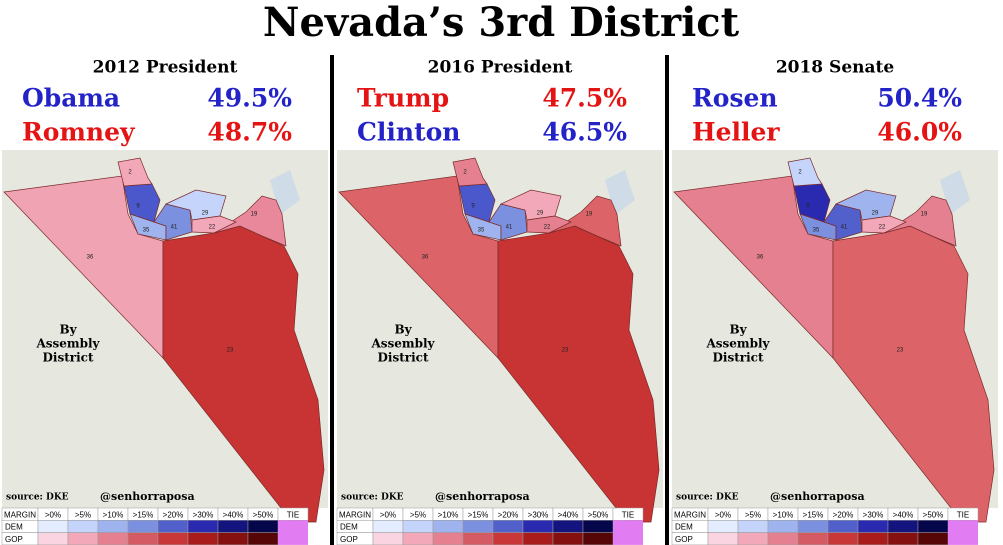 The image size is (1003, 545). What do you see at coordinates (584, 132) in the screenshot?
I see `candidate-share: 46.5%` at bounding box center [584, 132].